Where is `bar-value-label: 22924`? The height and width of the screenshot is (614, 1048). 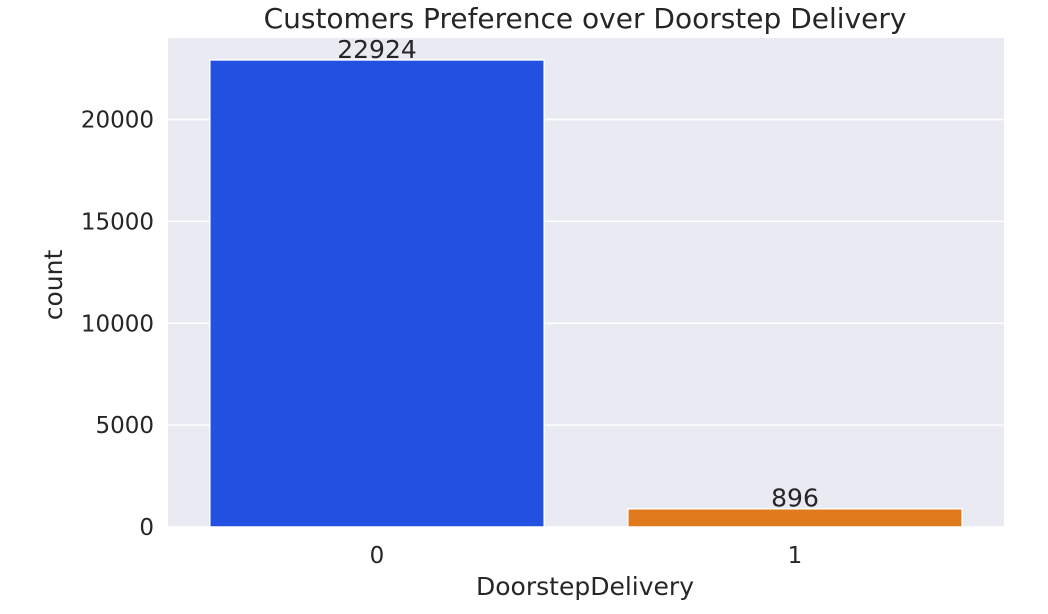
bar-value-label: 22924 is located at coordinates (377, 49).